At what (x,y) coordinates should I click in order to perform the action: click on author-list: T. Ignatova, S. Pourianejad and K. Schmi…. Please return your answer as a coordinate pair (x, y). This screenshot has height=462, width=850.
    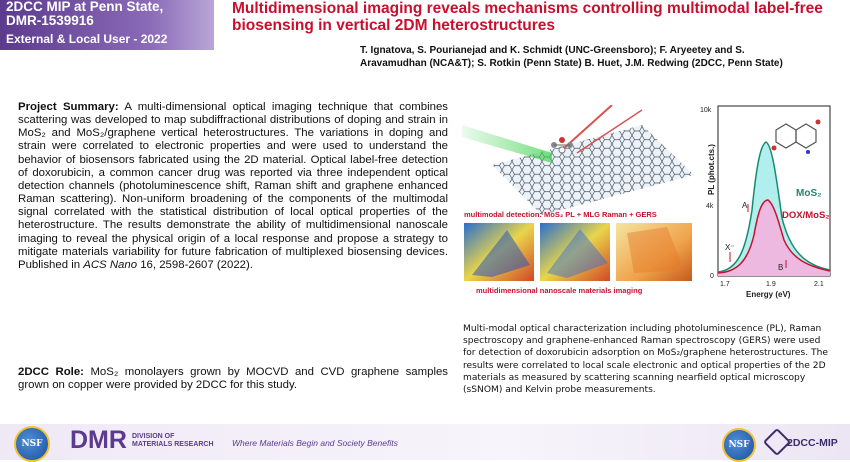
    Looking at the image, I should click on (600, 57).